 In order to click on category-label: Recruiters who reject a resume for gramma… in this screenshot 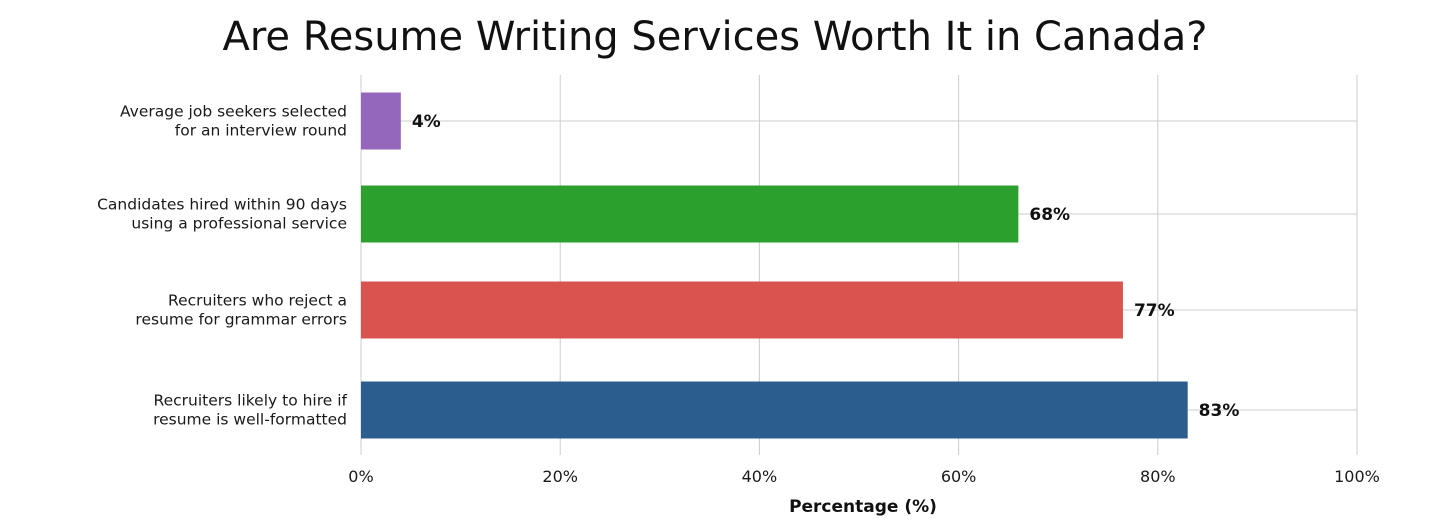, I will do `click(241, 310)`.